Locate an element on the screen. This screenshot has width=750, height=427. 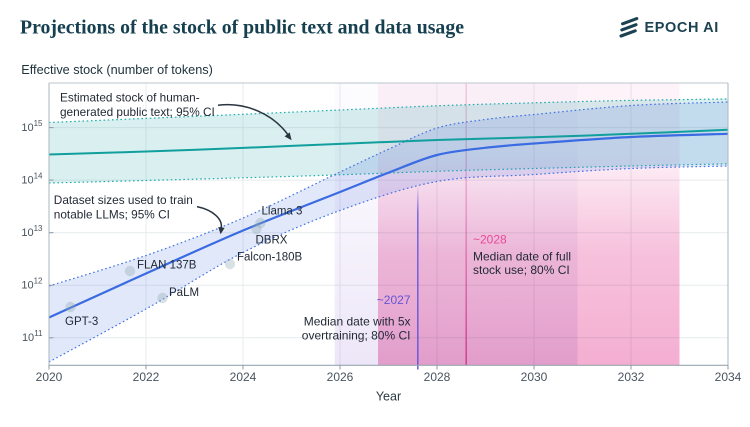
svg-text: 2032 is located at coordinates (631, 377).